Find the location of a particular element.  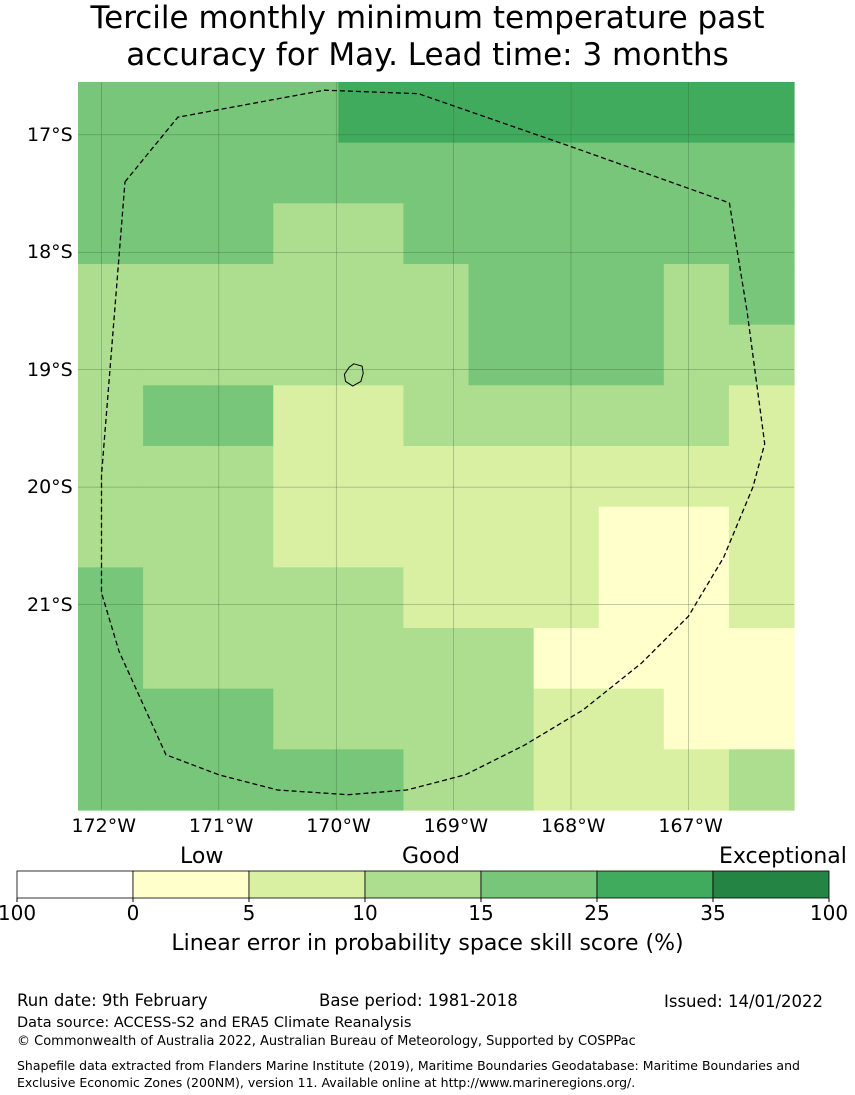

colorbar-tick-label: 15 is located at coordinates (481, 913).